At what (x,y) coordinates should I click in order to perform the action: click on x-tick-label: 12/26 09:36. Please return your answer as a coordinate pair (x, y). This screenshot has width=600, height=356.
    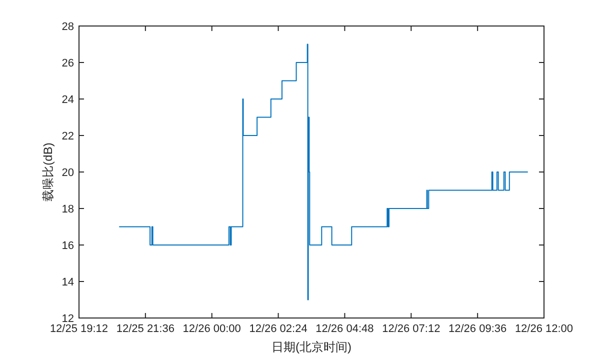
    Looking at the image, I should click on (477, 329).